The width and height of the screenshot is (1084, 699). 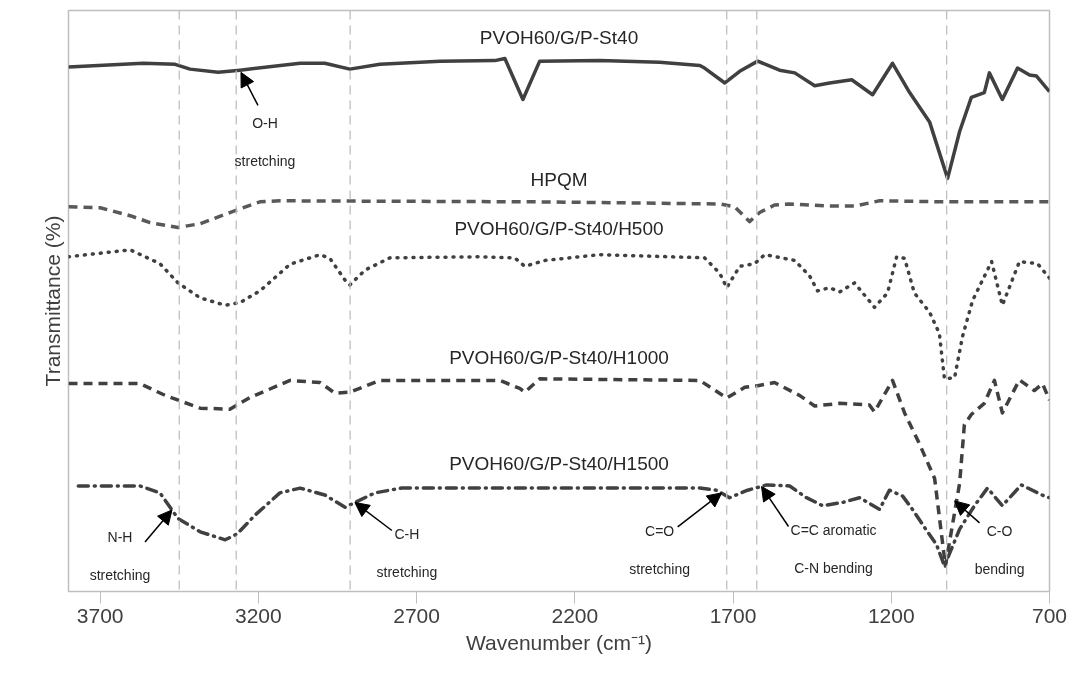 What do you see at coordinates (559, 358) in the screenshot?
I see `series-label: PVOH60/G/P-St40/H1000` at bounding box center [559, 358].